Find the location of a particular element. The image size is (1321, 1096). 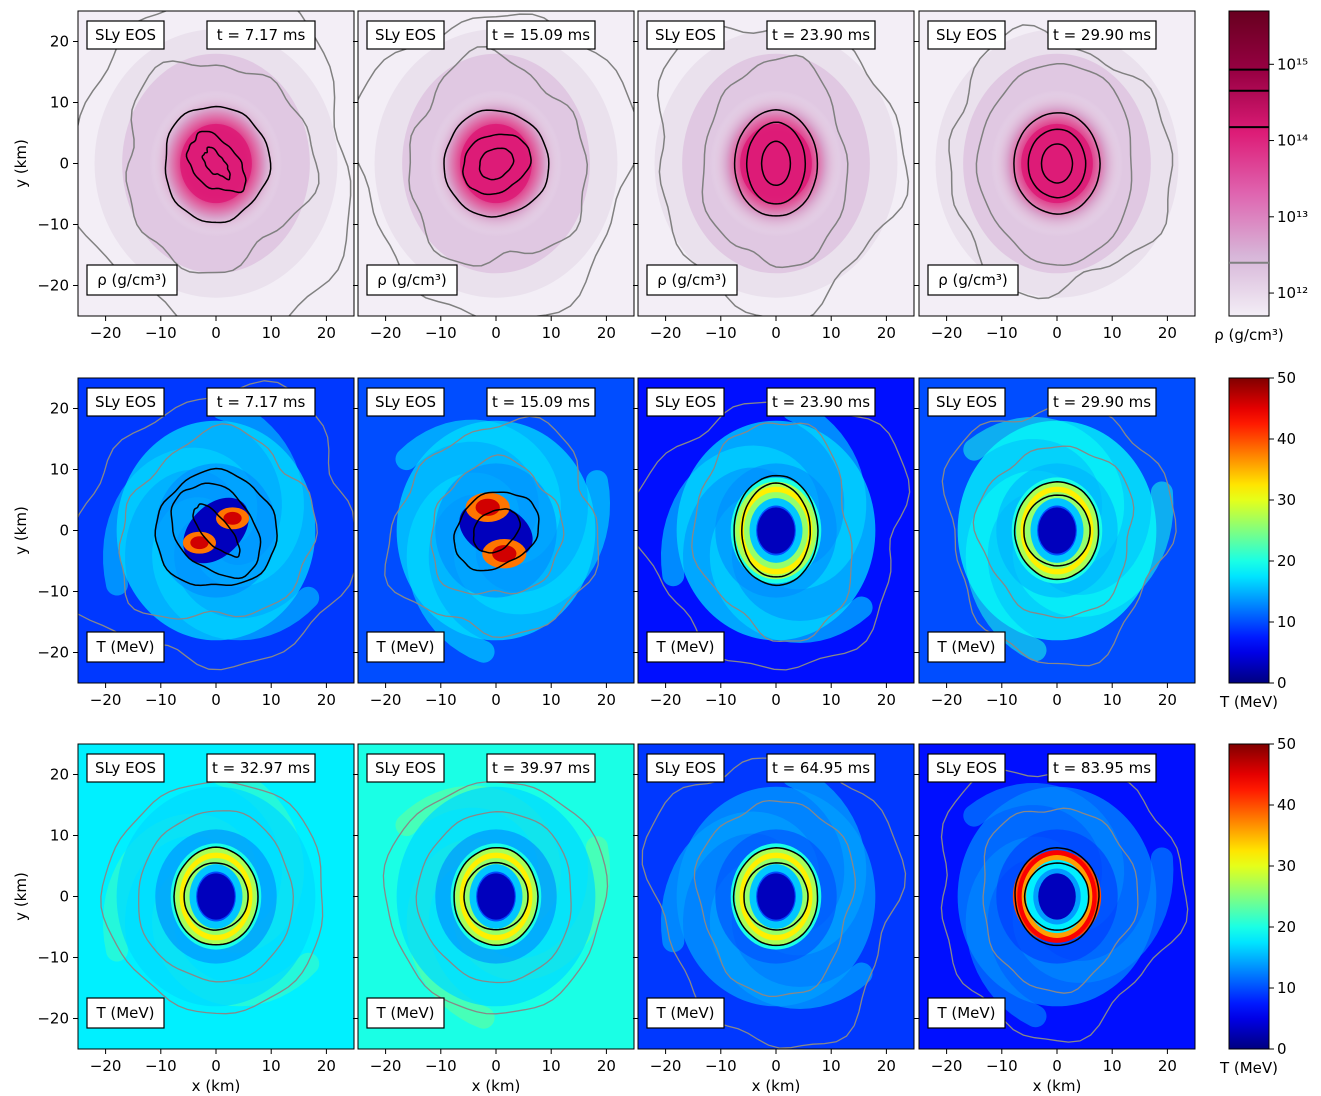

colorbar-tick-label: 10¹⁴ is located at coordinates (1292, 141).